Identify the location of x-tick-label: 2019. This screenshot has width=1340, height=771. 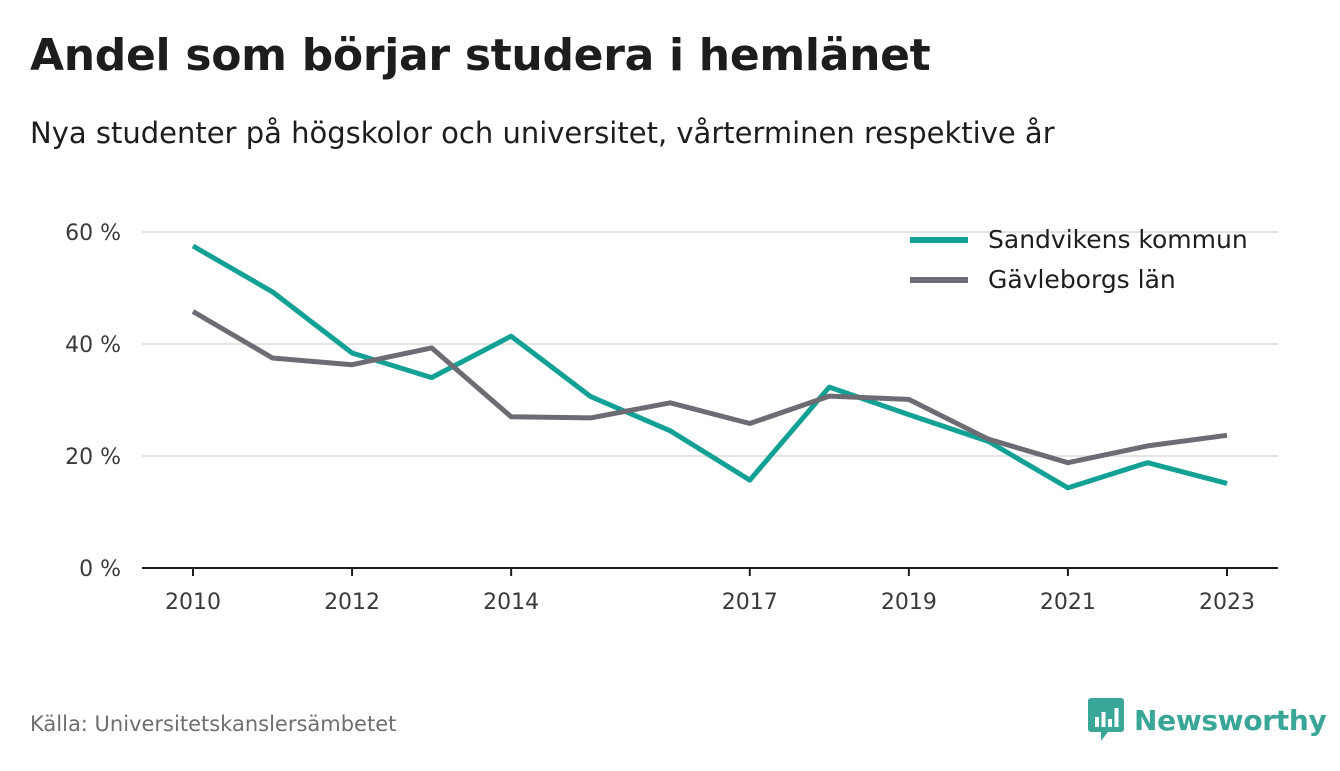
(909, 602).